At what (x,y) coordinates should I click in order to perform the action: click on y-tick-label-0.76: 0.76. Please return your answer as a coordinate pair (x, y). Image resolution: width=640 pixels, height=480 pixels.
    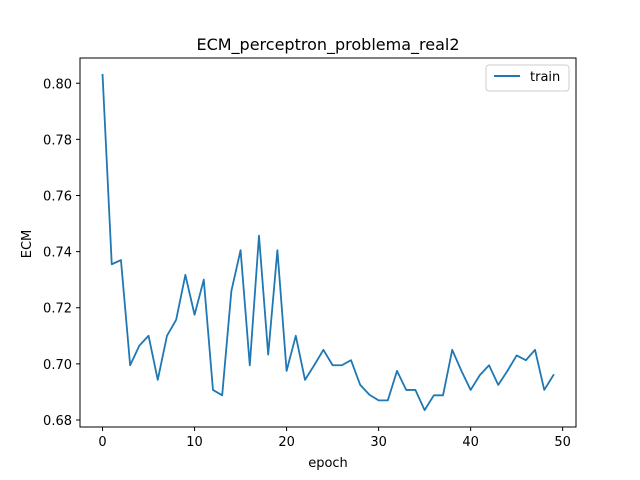
    Looking at the image, I should click on (57, 196).